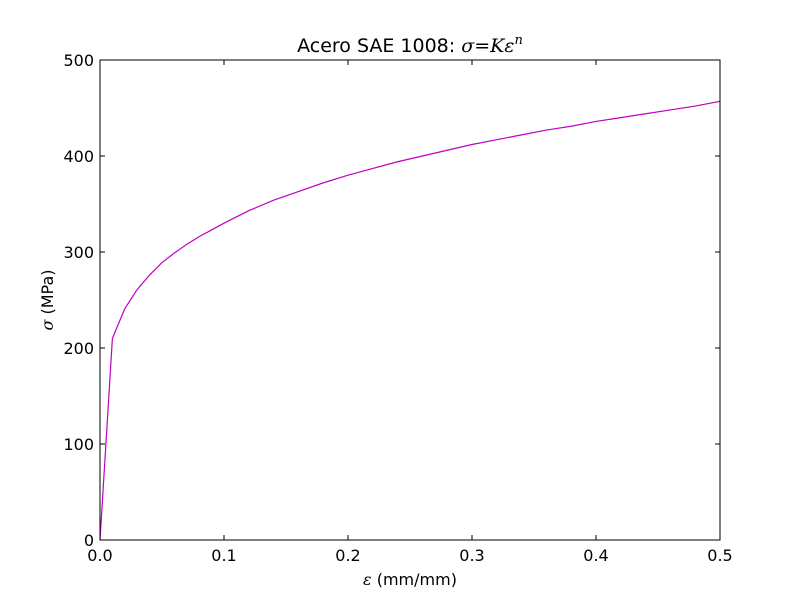  I want to click on y-tick-label: 400, so click(78, 156).